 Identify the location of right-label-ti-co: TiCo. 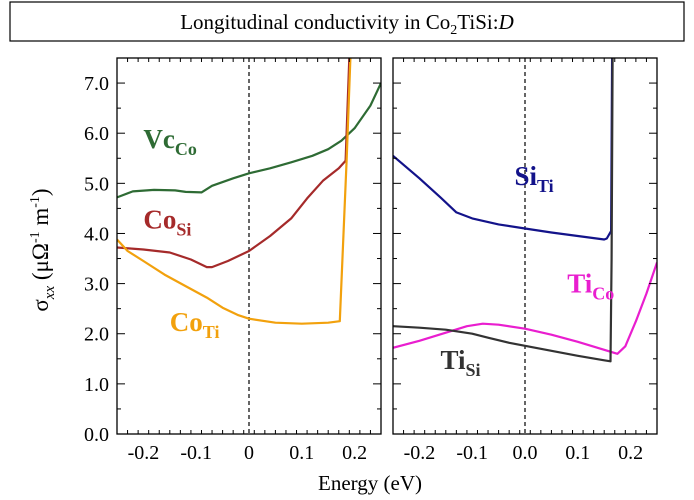
(590, 286).